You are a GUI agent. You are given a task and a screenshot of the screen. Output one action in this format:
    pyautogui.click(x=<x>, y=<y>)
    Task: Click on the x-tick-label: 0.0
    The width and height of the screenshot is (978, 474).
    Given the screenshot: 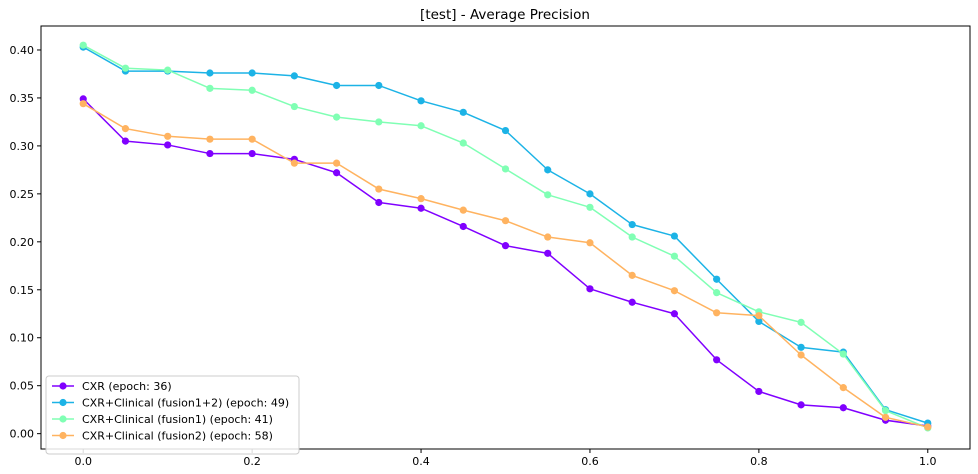 What is the action you would take?
    pyautogui.click(x=83, y=461)
    